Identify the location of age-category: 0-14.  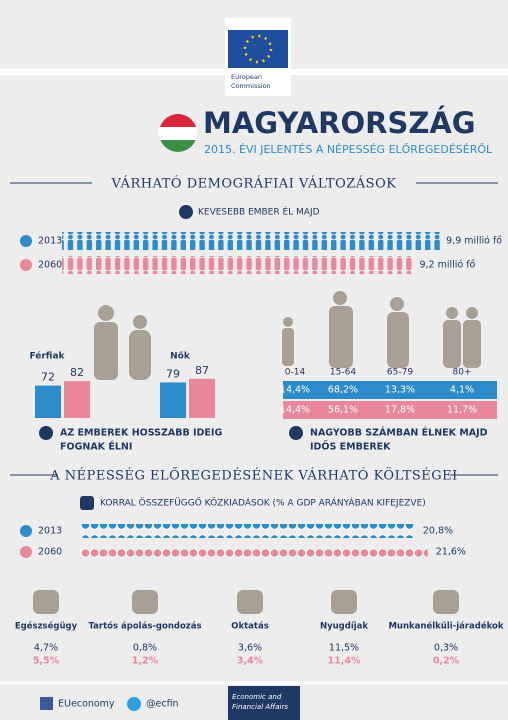
(295, 373).